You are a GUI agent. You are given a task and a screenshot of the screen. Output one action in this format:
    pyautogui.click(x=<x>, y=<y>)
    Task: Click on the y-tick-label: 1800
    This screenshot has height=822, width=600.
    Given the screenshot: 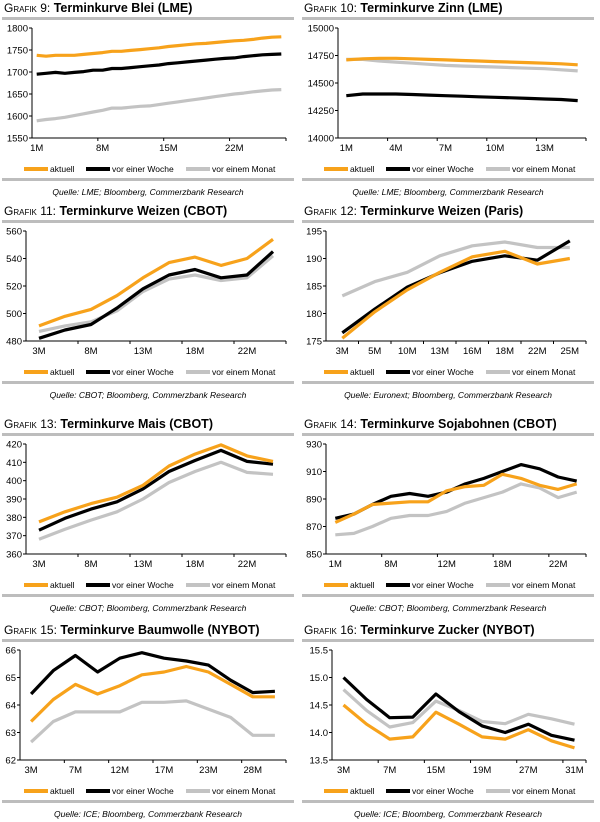 What is the action you would take?
    pyautogui.click(x=17, y=29)
    